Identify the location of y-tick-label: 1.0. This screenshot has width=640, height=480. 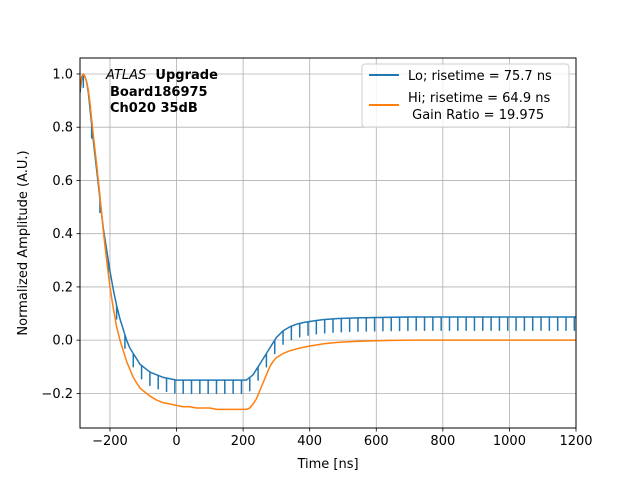
(62, 74).